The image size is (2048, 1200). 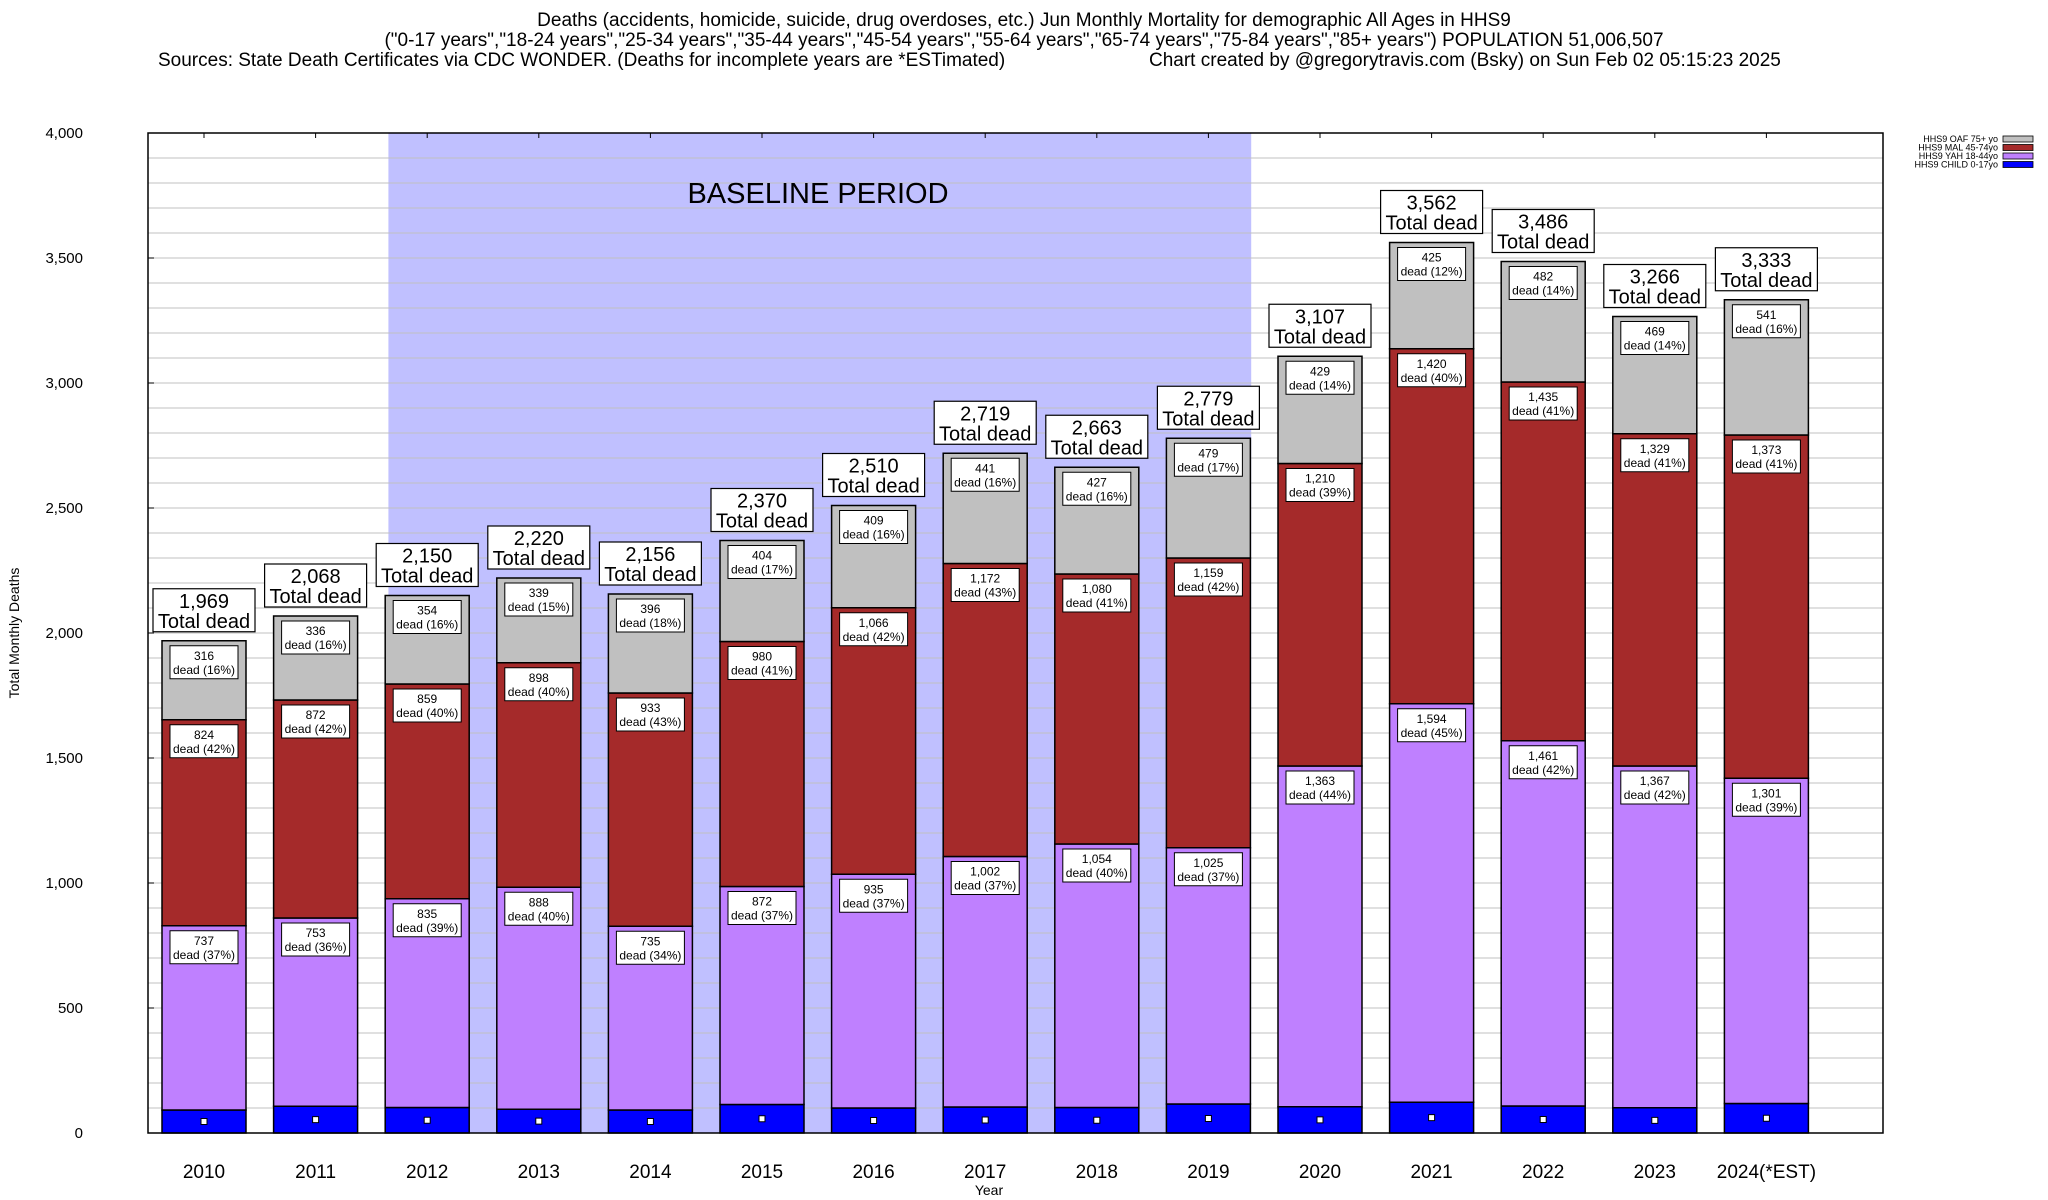 What do you see at coordinates (64, 383) in the screenshot?
I see `y-tick-label: 3,000` at bounding box center [64, 383].